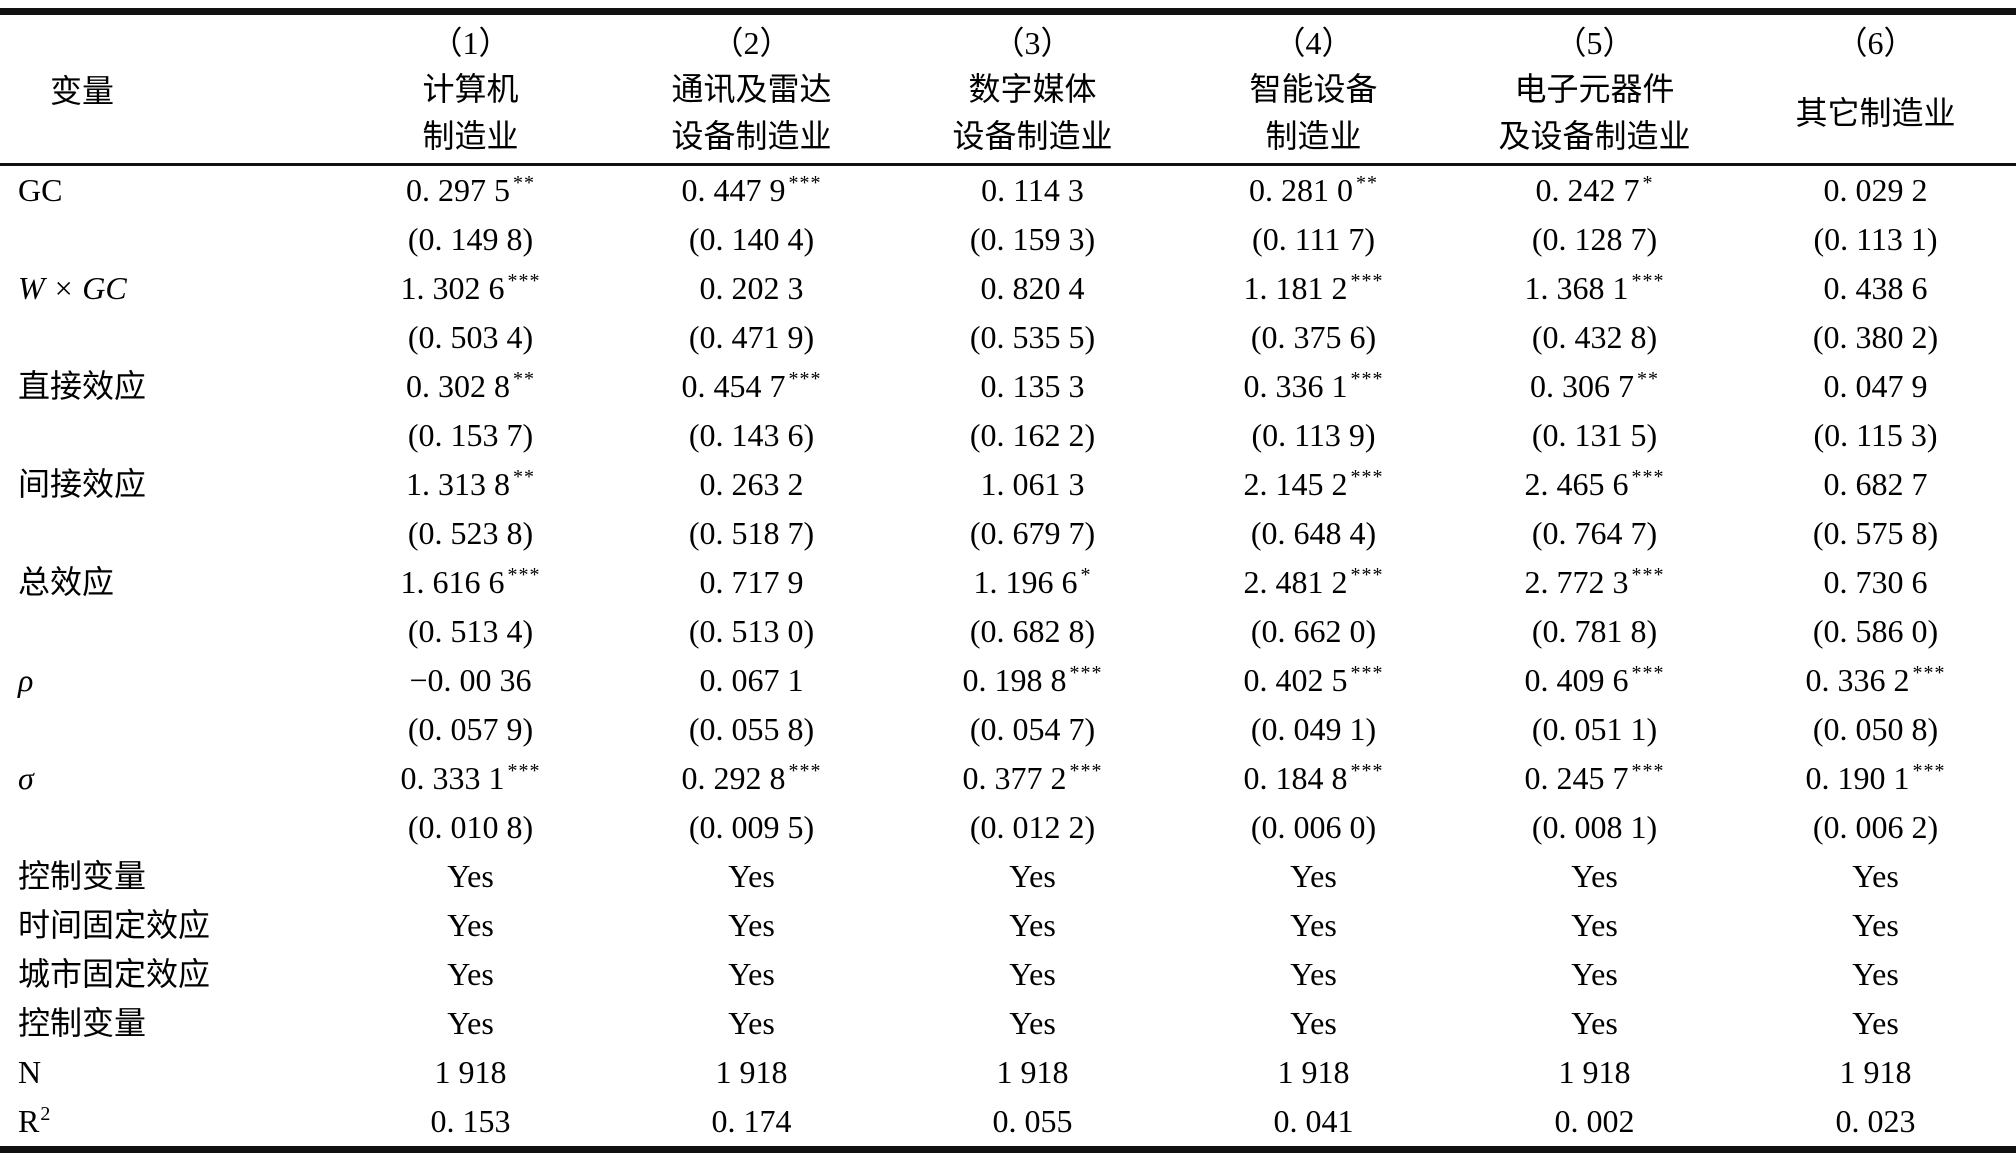  I want to click on se-cell: (0. 012 2), so click(1032, 827).